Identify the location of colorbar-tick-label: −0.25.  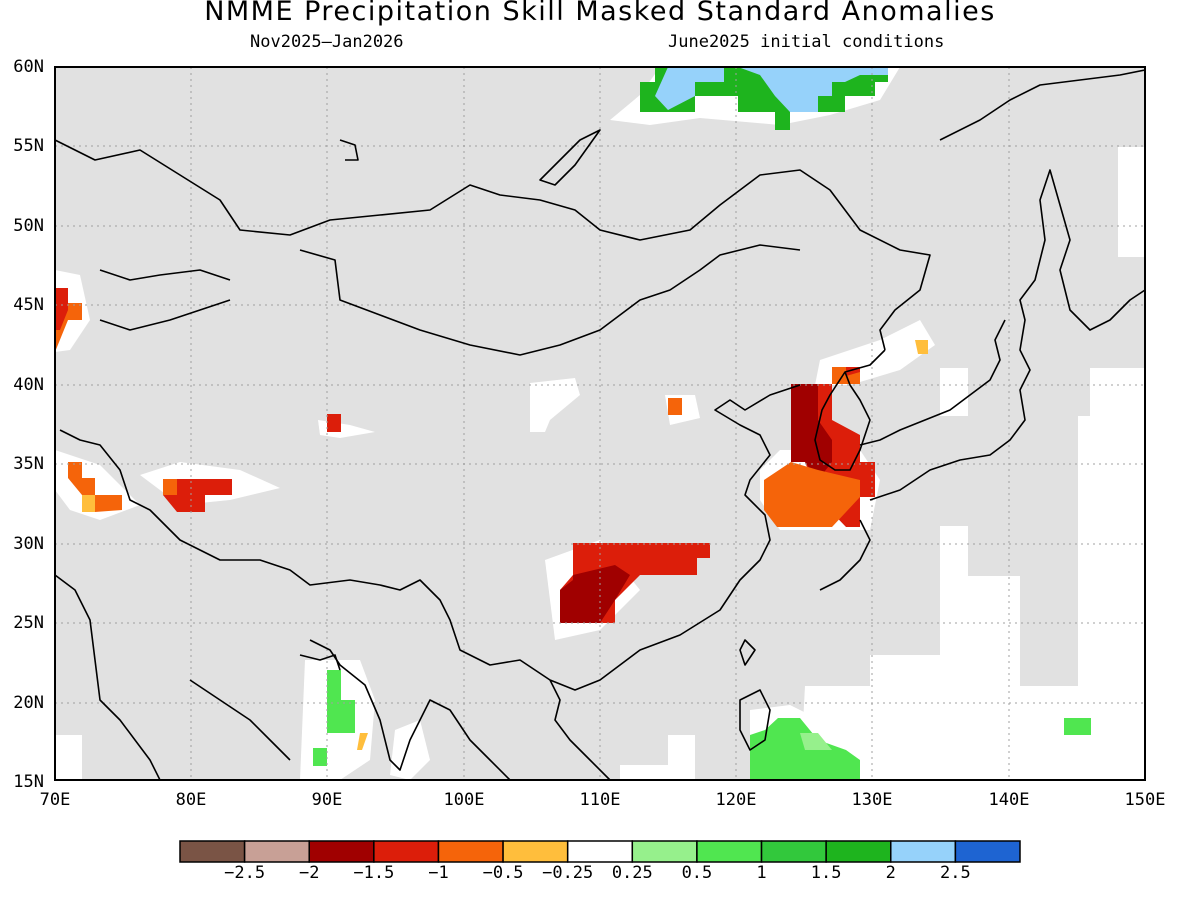
(568, 873).